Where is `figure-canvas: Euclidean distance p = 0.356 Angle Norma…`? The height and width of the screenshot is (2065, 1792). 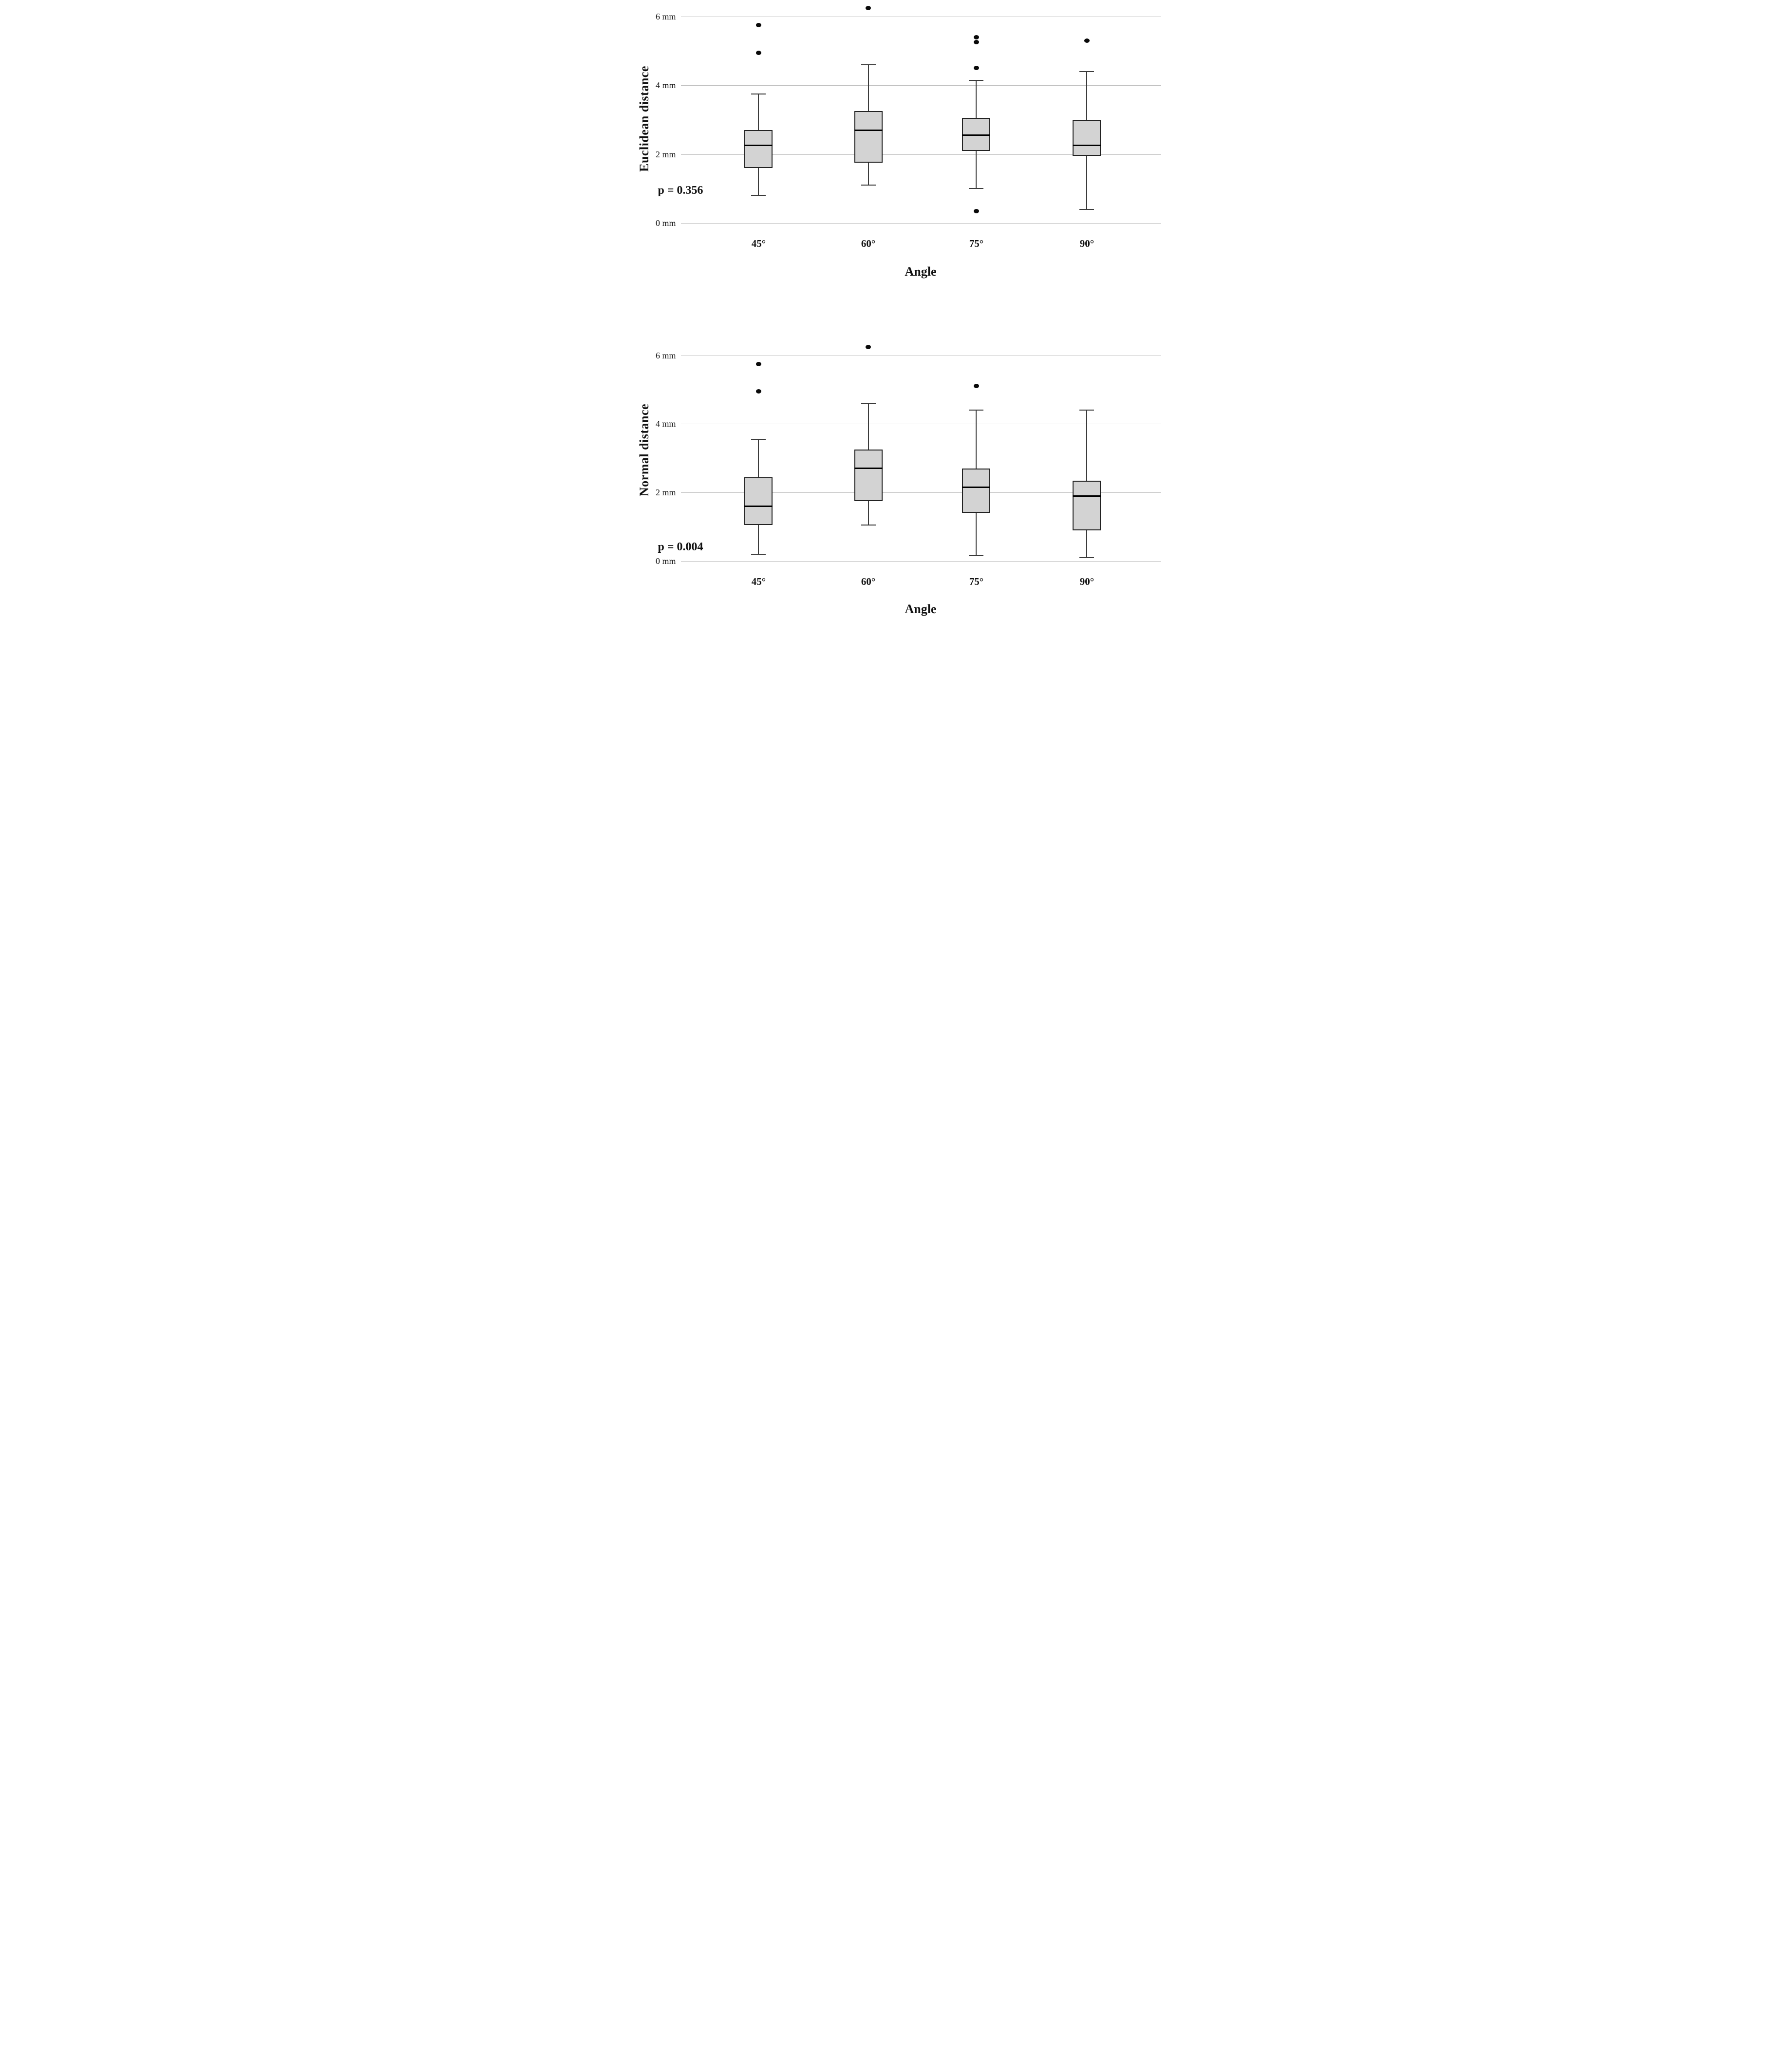
figure-canvas: Euclidean distance p = 0.356 Angle Norma… is located at coordinates (896, 310).